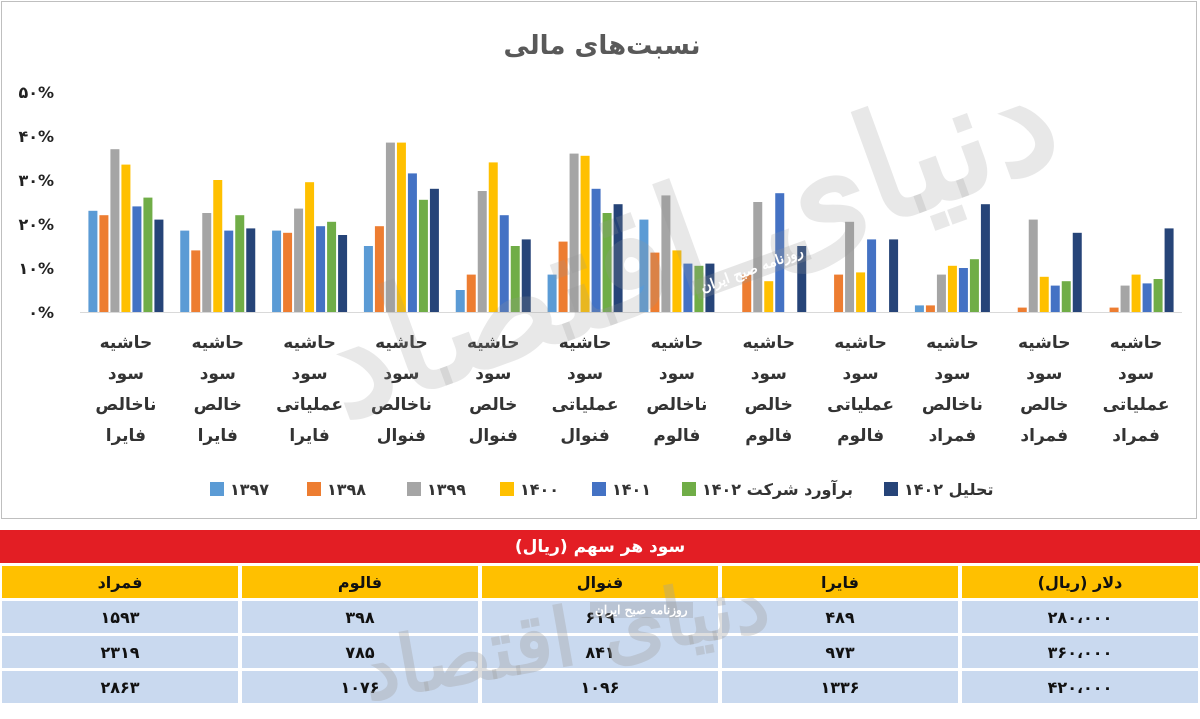  What do you see at coordinates (120, 617) in the screenshot?
I see `table-cell: ۱۵۹۳` at bounding box center [120, 617].